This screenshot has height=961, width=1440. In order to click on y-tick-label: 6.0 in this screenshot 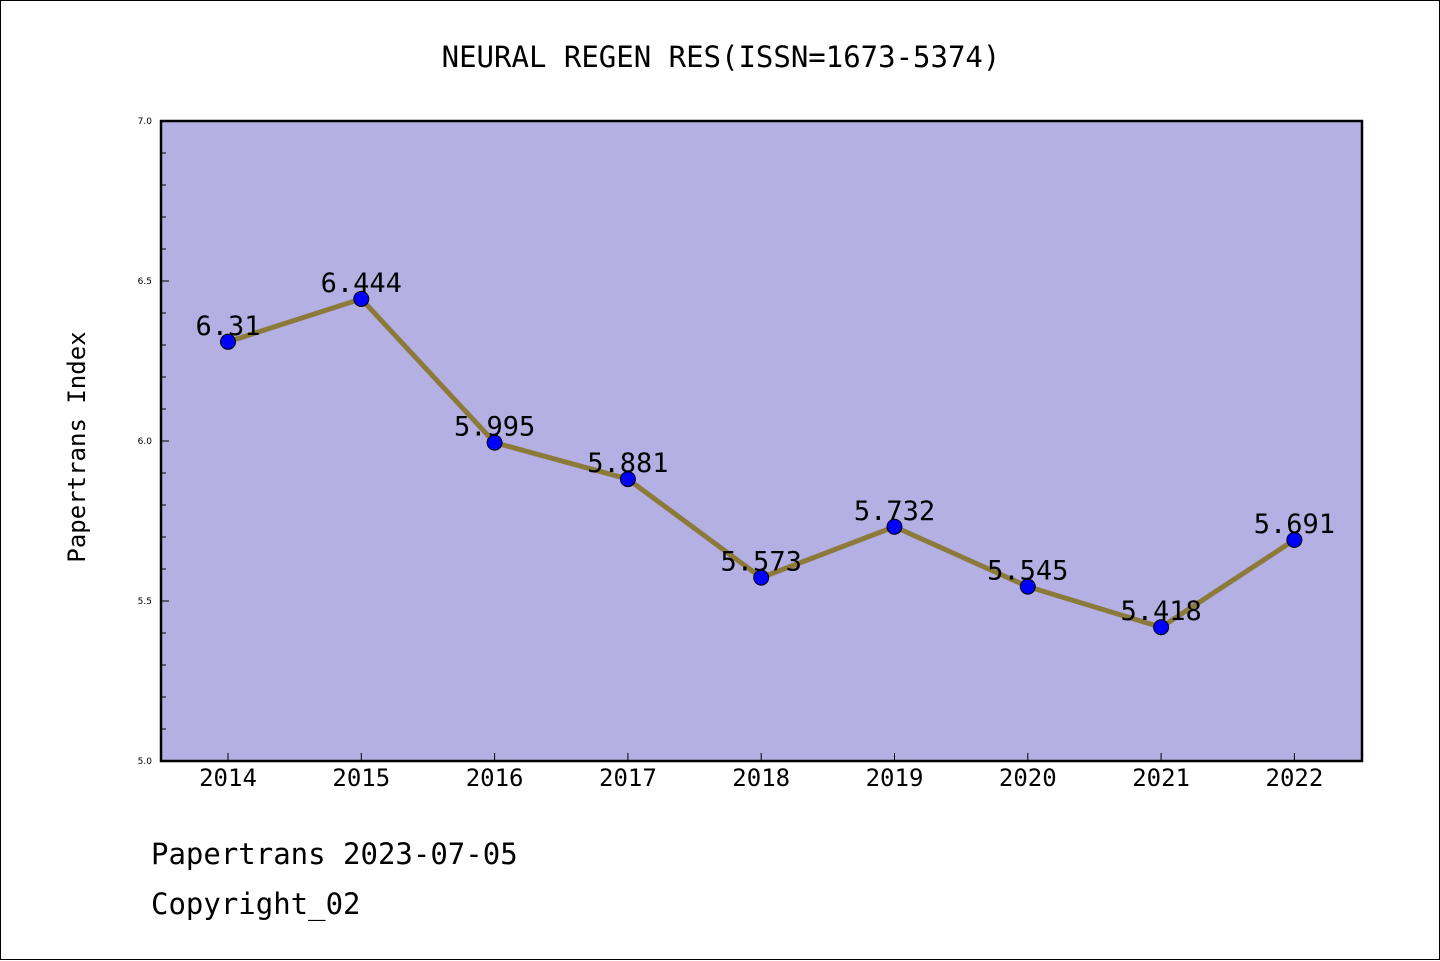, I will do `click(145, 442)`.